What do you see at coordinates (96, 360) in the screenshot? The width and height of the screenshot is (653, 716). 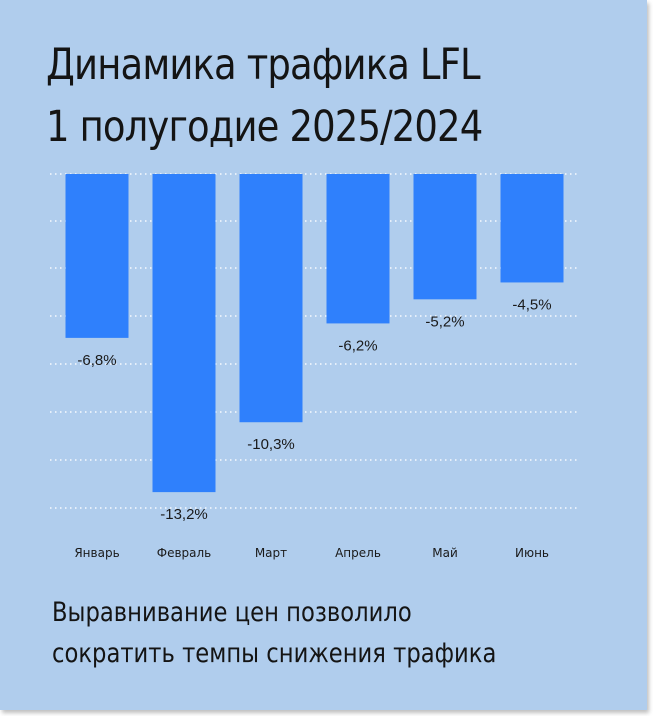 I see `data-label: -6,8%` at bounding box center [96, 360].